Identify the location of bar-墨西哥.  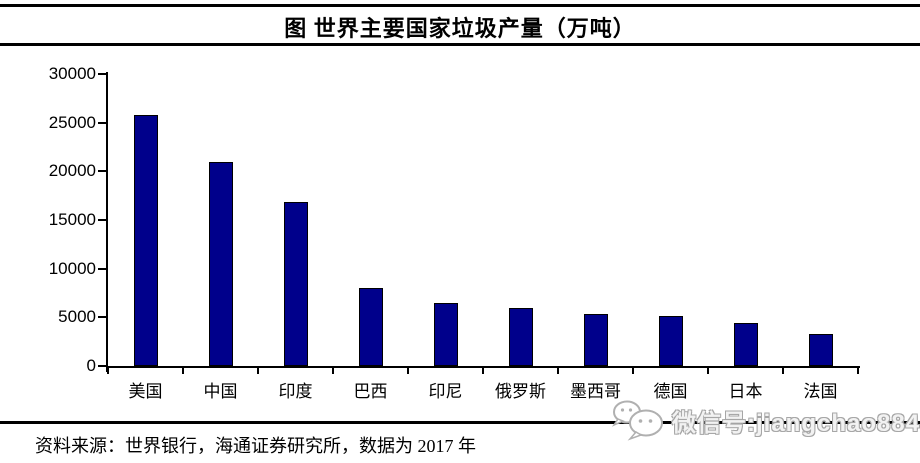
(595, 340).